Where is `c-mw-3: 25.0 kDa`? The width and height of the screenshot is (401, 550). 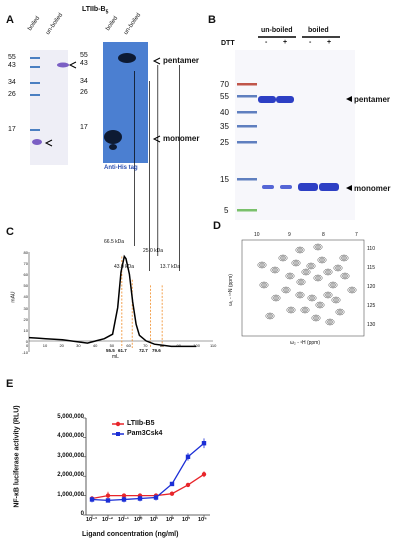 c-mw-3: 25.0 kDa is located at coordinates (153, 251).